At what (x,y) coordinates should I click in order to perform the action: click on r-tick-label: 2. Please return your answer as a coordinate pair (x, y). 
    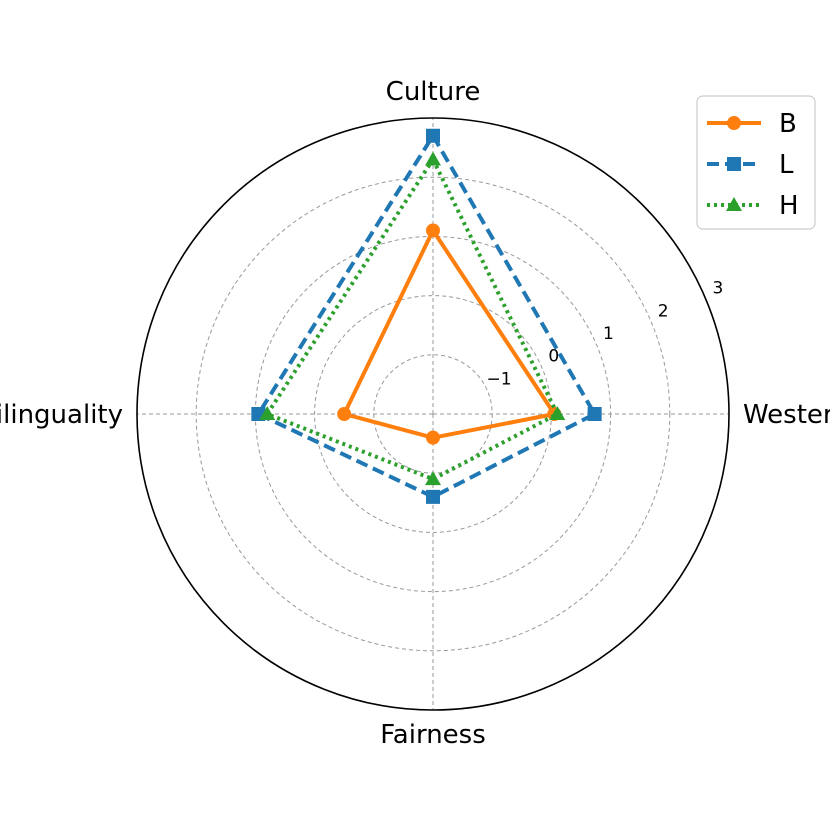
    Looking at the image, I should click on (663, 311).